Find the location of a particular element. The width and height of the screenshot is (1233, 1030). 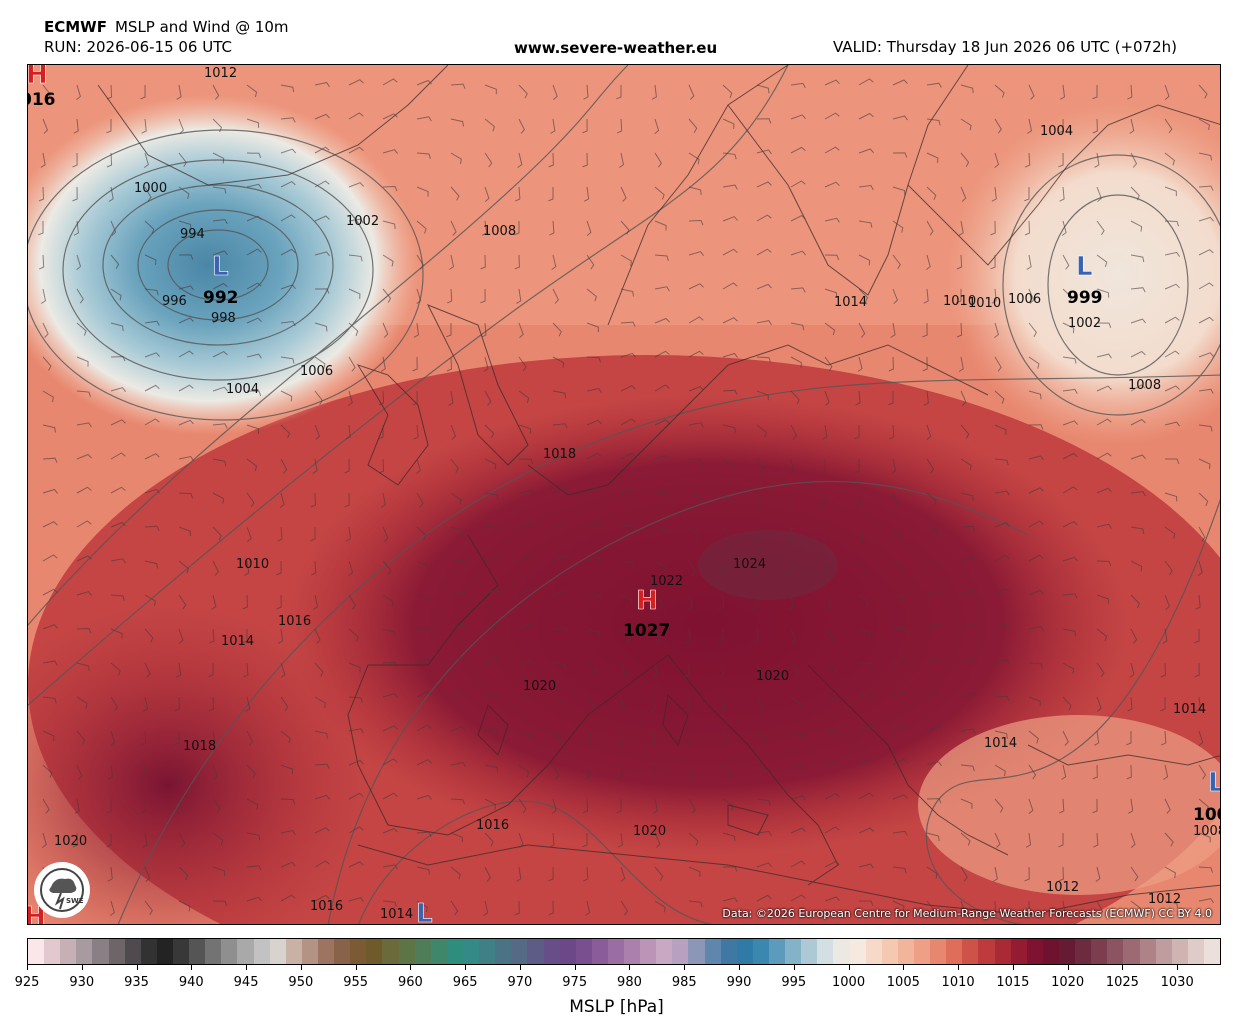

isobar is located at coordinates (218, 265).